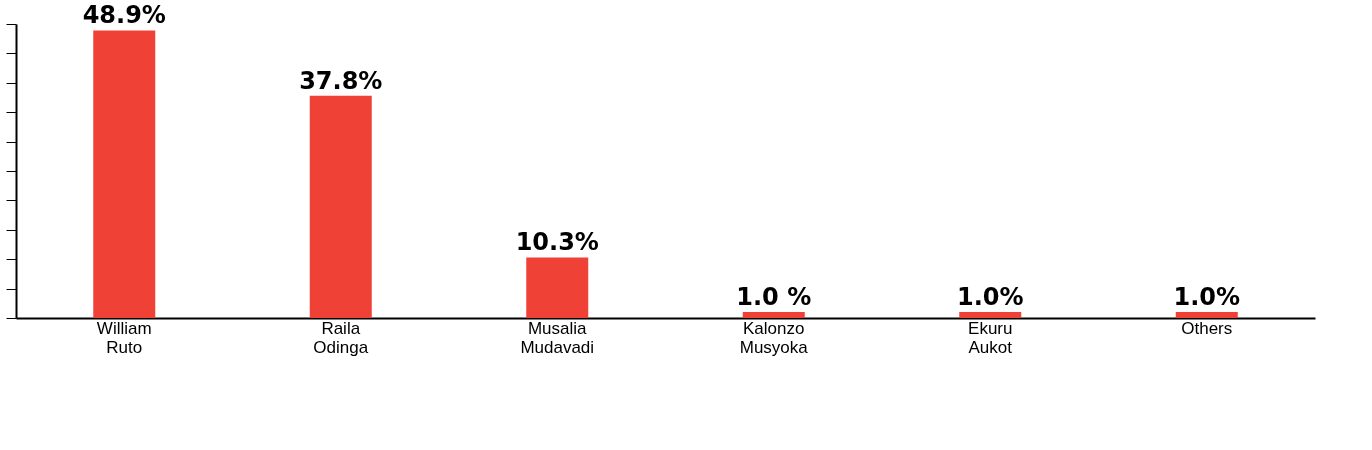 The image size is (1372, 450). Describe the element at coordinates (341, 80) in the screenshot. I see `data-label: 37.8%` at that location.